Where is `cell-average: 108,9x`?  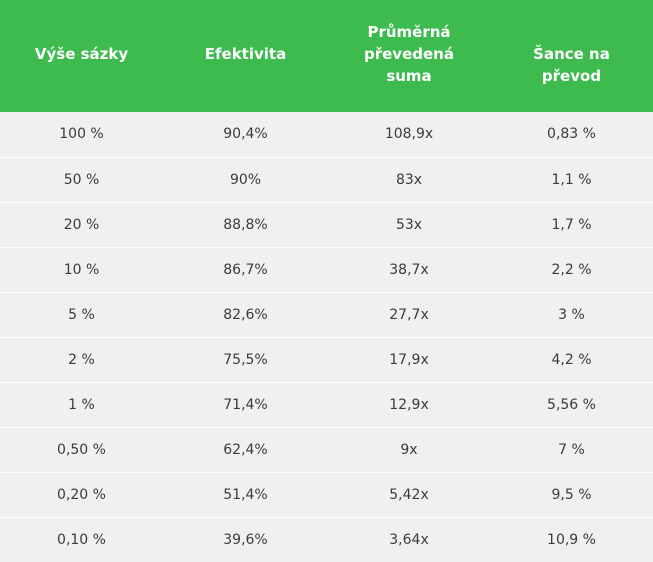
cell-average: 108,9x is located at coordinates (409, 135).